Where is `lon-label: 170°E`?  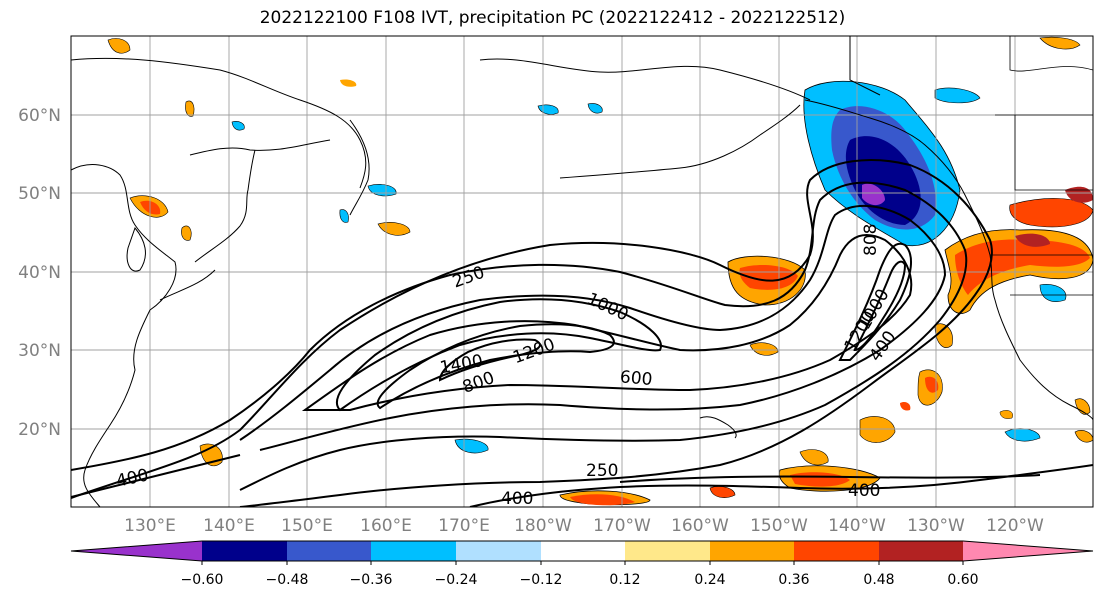
lon-label: 170°E is located at coordinates (464, 526).